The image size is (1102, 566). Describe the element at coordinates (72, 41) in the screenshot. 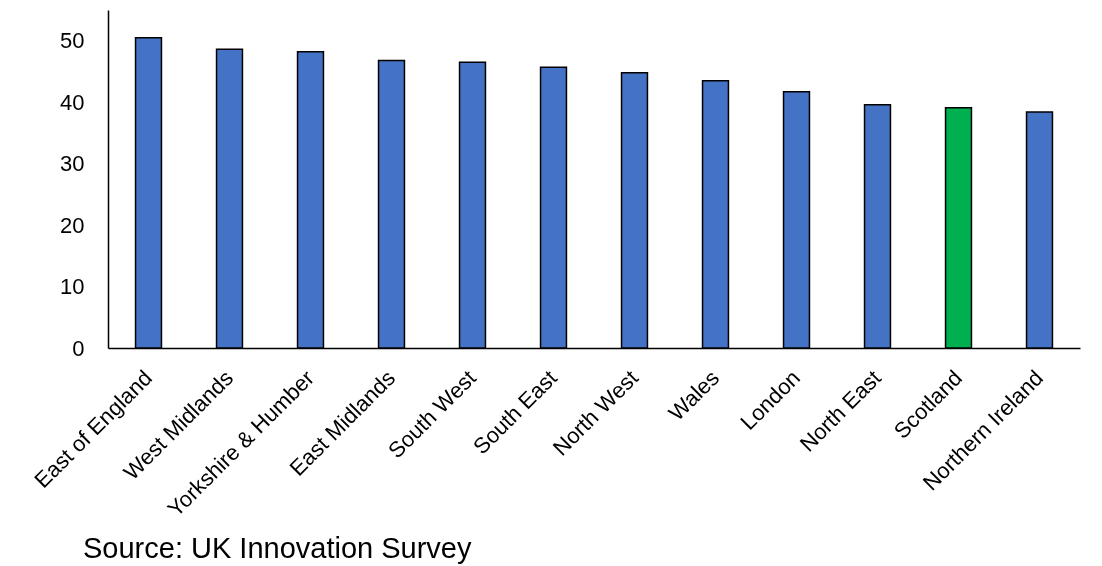

I see `y-tick-label: 50` at that location.